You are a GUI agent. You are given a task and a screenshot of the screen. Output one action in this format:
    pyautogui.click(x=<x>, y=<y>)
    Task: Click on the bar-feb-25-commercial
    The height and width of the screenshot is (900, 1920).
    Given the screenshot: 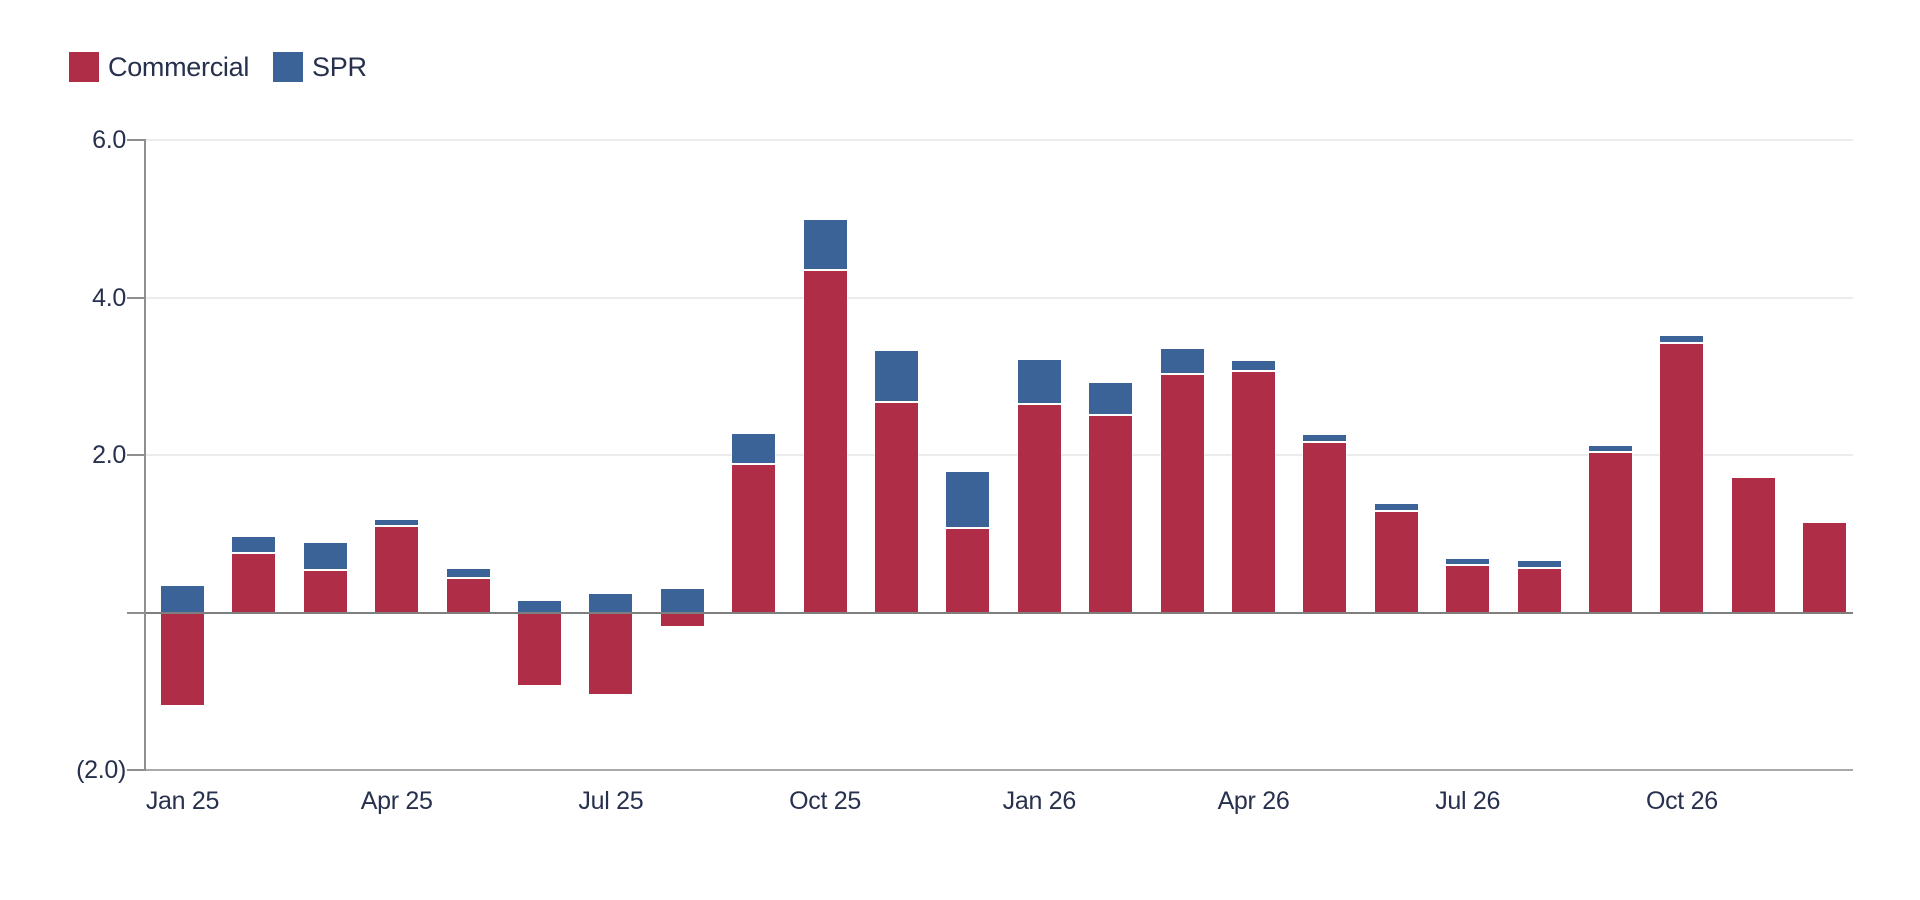 What is the action you would take?
    pyautogui.click(x=254, y=583)
    